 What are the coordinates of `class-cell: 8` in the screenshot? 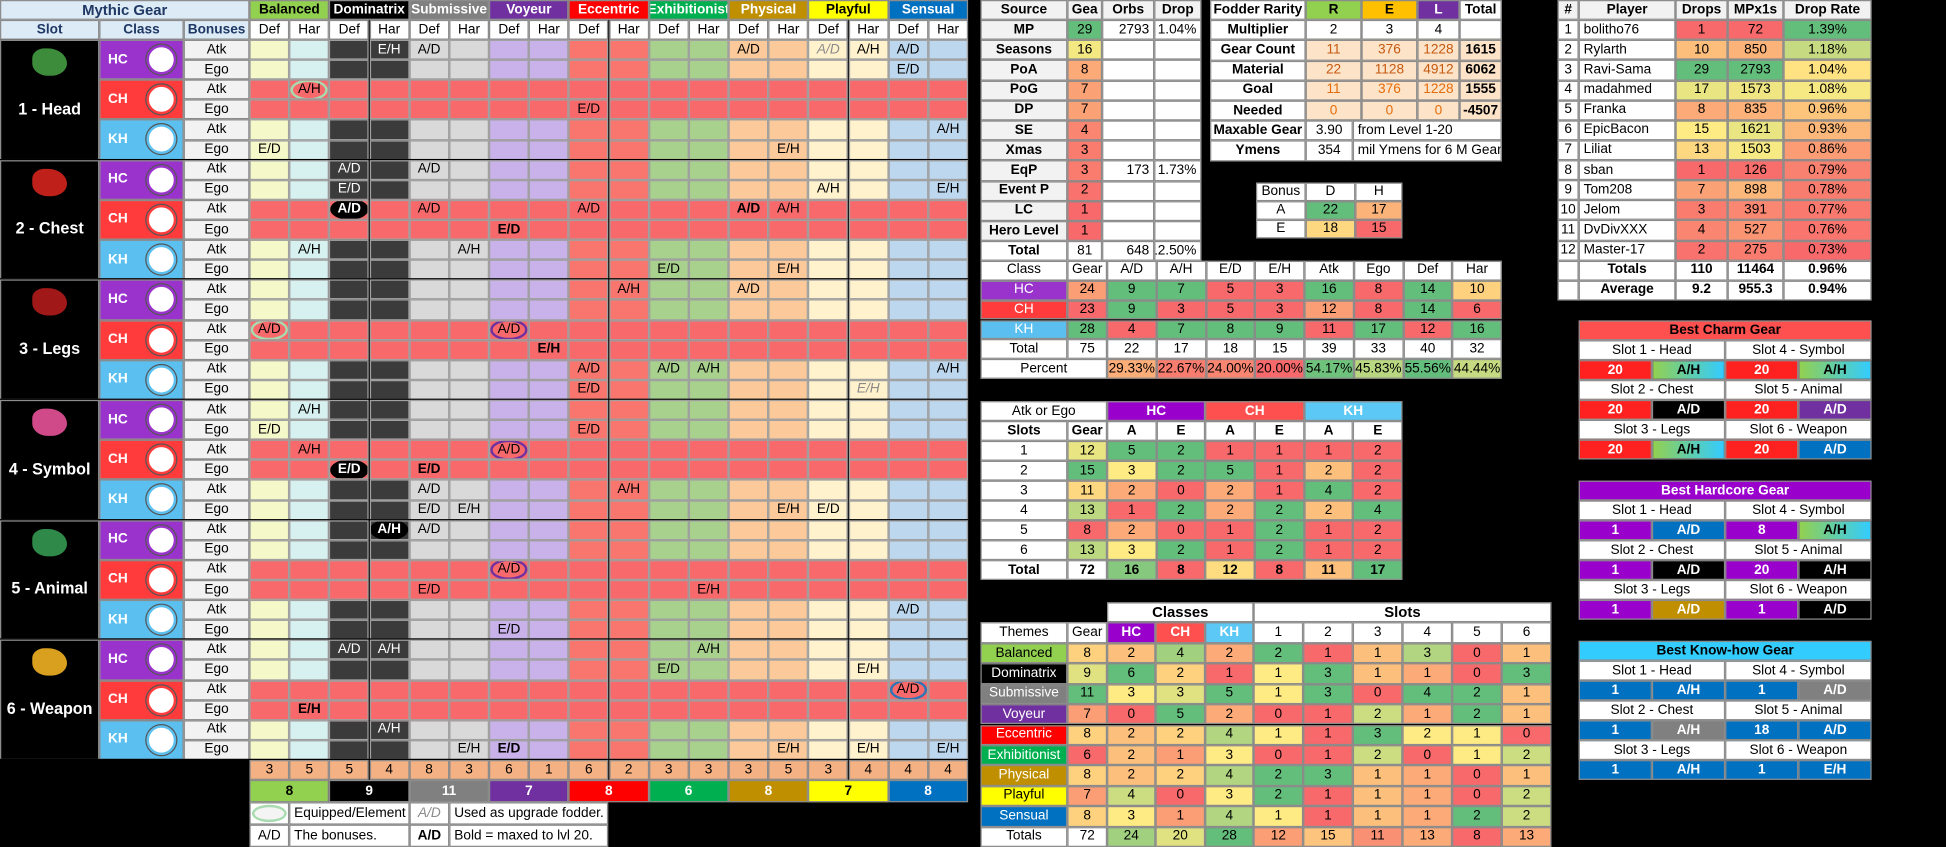 It's located at (1230, 329).